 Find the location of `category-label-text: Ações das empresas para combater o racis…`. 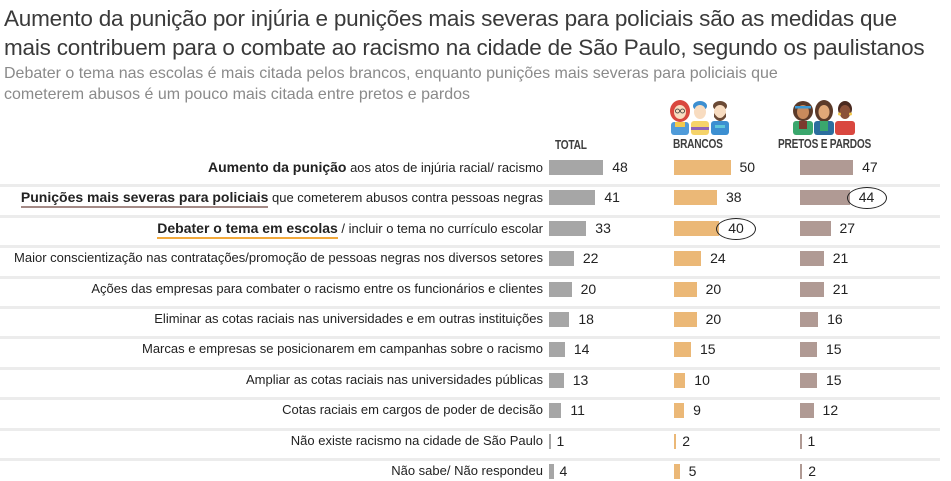

category-label-text: Ações das empresas para combater o racis… is located at coordinates (317, 288).